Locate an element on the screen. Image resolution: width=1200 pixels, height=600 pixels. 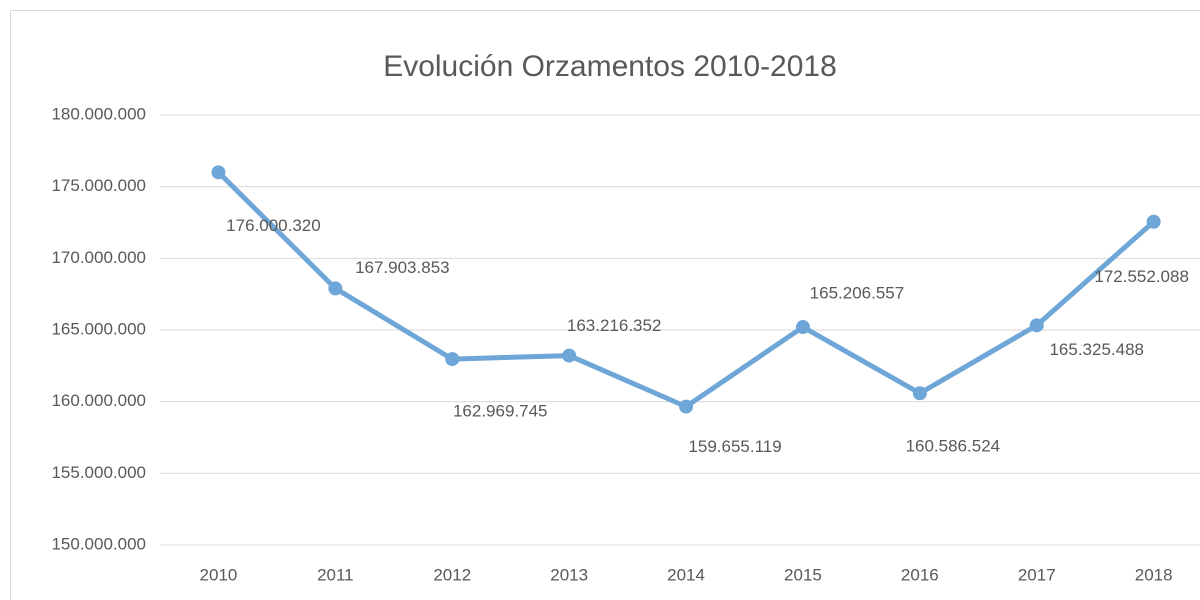
y-tick-label: 180.000.000 is located at coordinates (98, 113).